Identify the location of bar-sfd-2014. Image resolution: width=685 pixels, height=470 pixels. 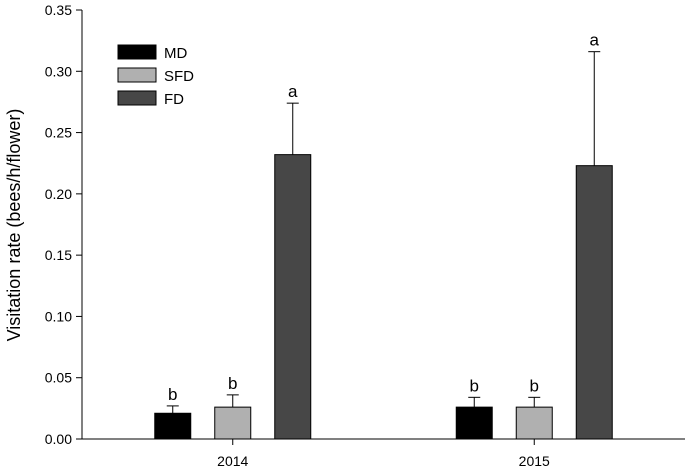
(233, 423).